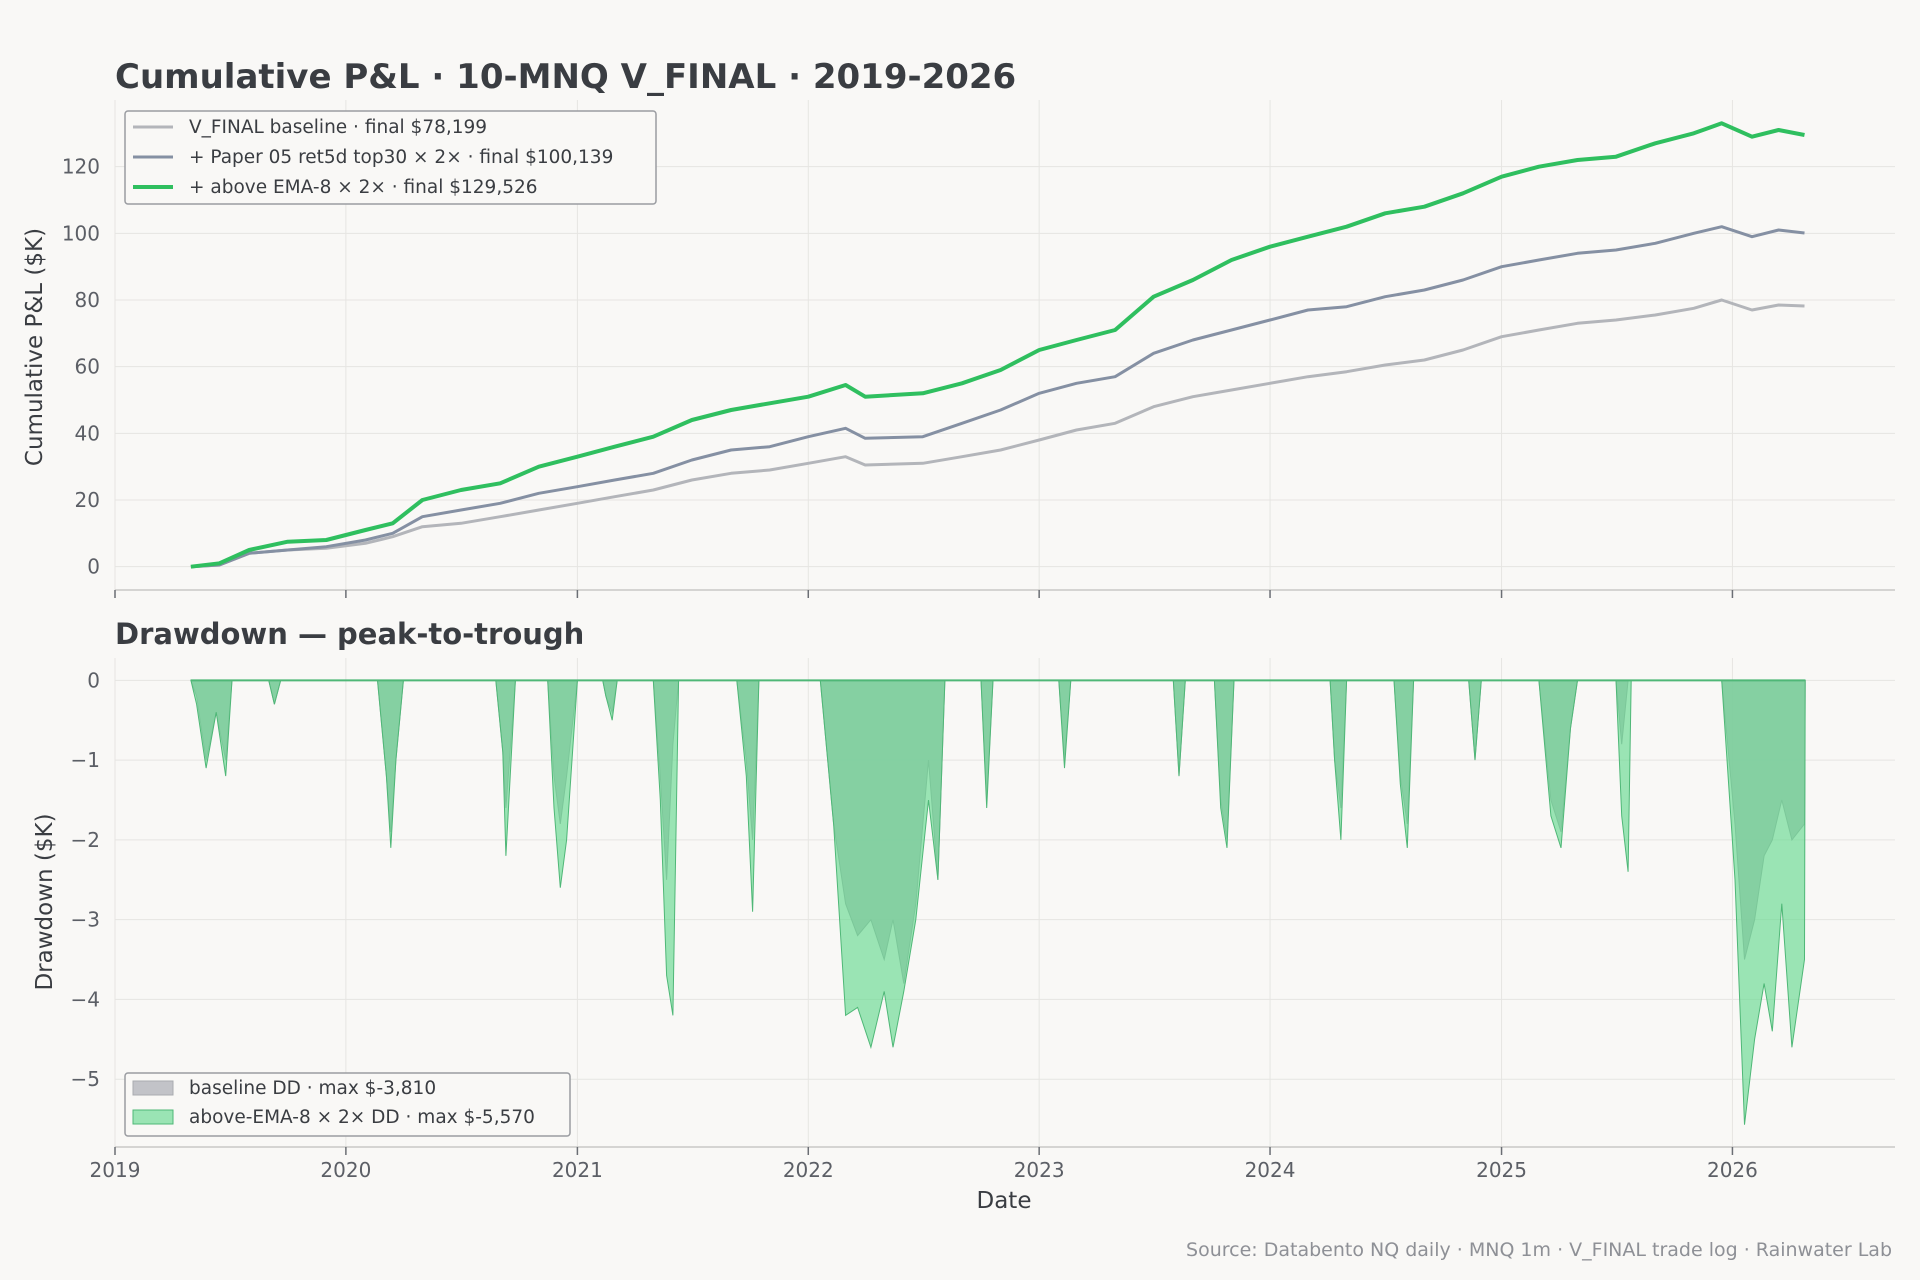 The height and width of the screenshot is (1280, 1920). What do you see at coordinates (81, 167) in the screenshot?
I see `top-y-tick-label: 120` at bounding box center [81, 167].